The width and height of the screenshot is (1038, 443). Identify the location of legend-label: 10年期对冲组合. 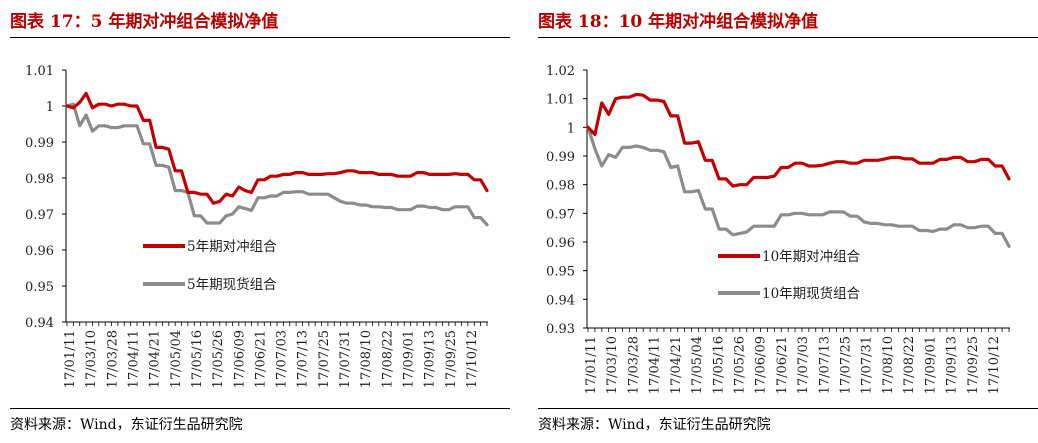
(811, 257).